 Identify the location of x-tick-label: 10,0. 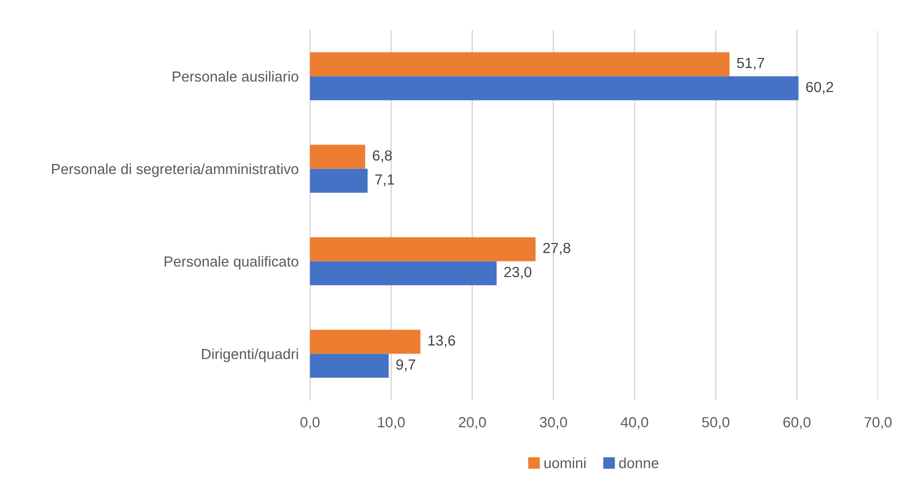
(391, 423).